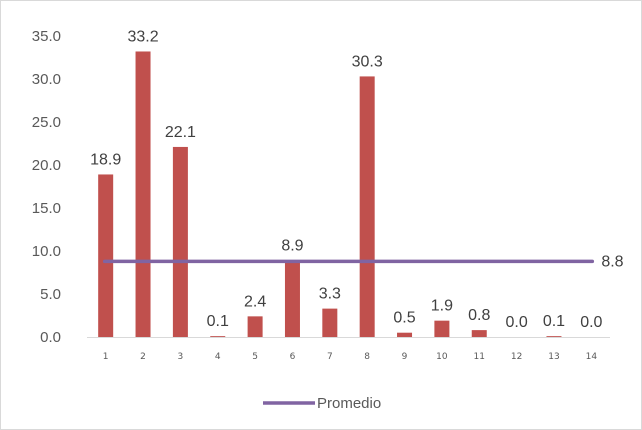 Image resolution: width=642 pixels, height=430 pixels. I want to click on y-tick-label: 10.0, so click(46, 251).